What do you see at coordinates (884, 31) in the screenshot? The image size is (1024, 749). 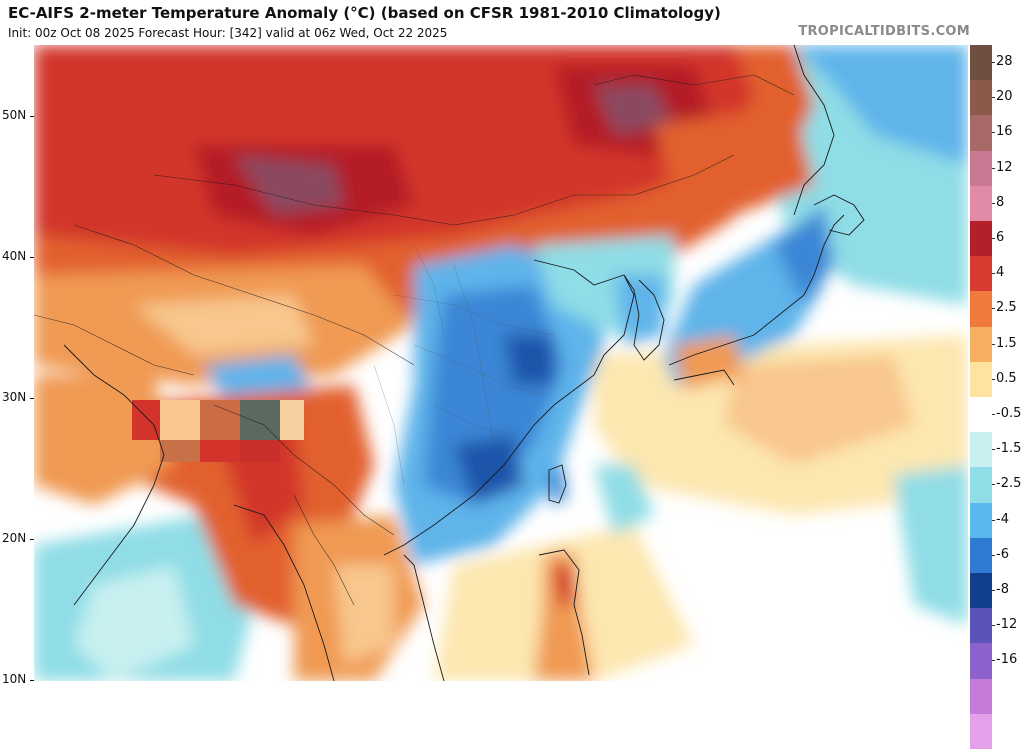 I see `site-brand: TROPICALTIDBITS.COM` at bounding box center [884, 31].